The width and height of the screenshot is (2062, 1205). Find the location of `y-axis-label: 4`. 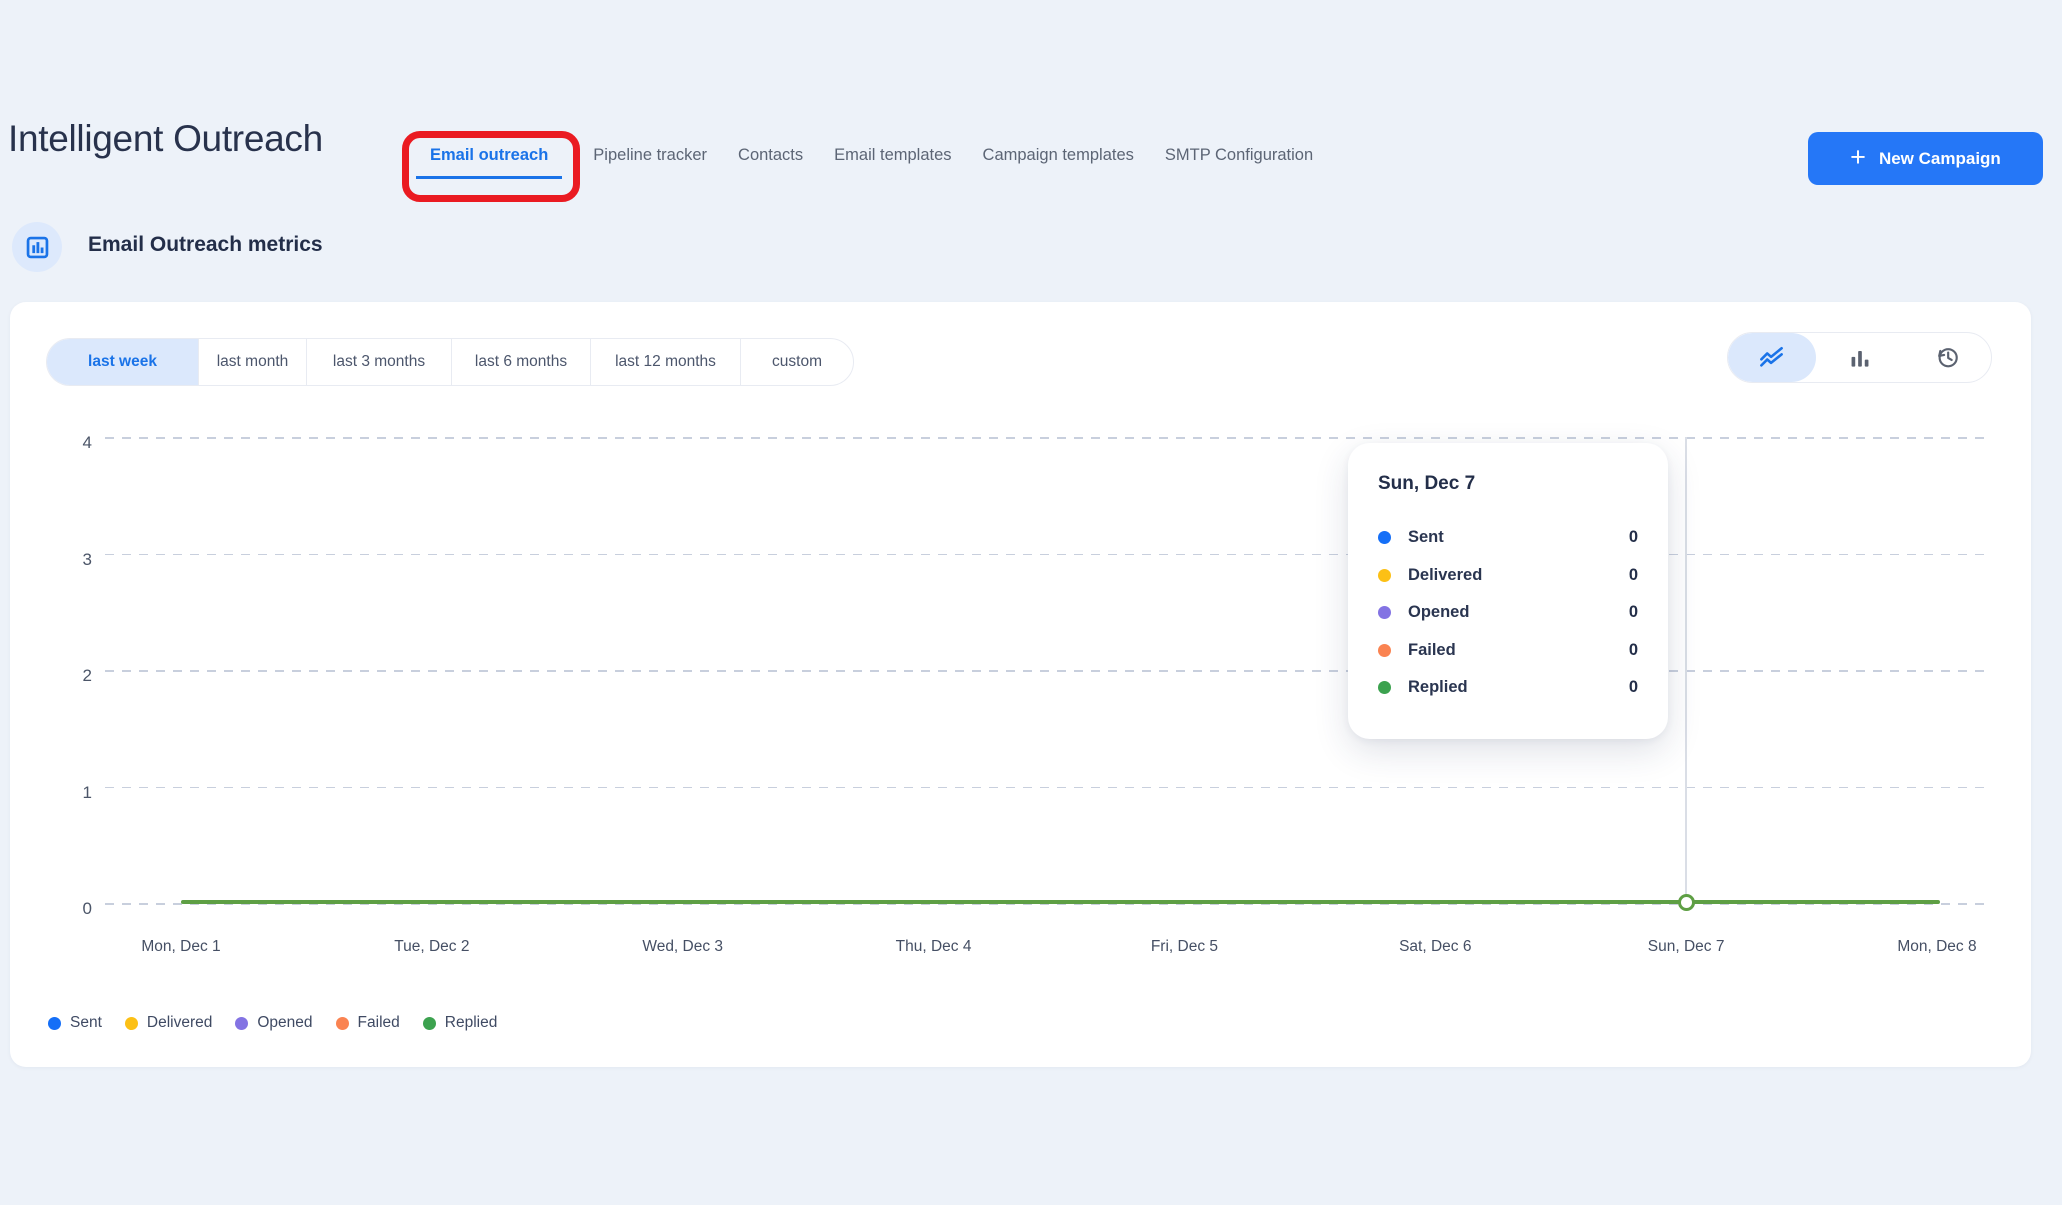

y-axis-label: 4 is located at coordinates (87, 442).